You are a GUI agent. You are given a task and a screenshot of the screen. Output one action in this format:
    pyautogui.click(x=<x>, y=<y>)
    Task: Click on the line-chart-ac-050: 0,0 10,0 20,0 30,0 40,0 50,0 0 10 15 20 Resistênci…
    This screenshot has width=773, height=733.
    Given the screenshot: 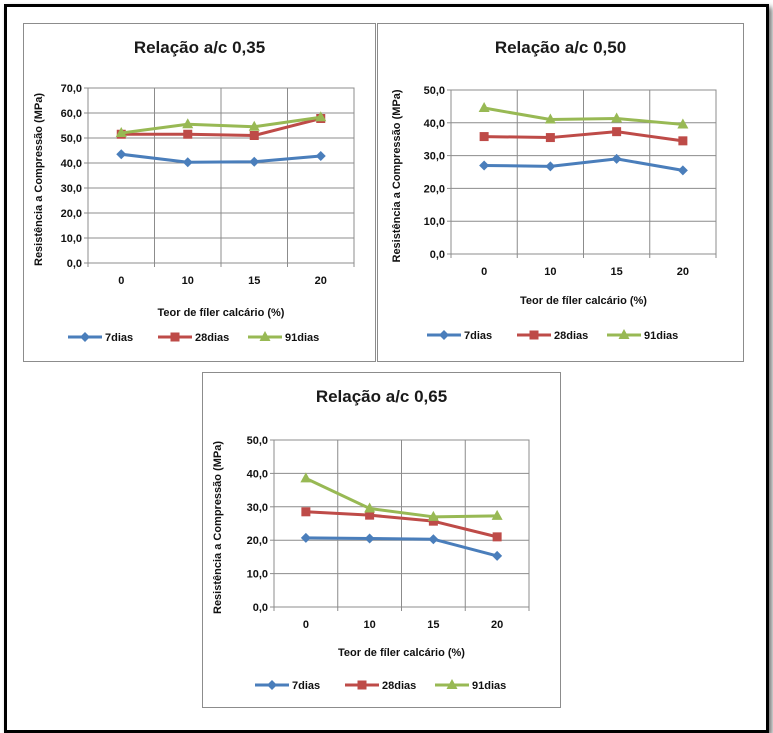 What is the action you would take?
    pyautogui.click(x=554, y=213)
    